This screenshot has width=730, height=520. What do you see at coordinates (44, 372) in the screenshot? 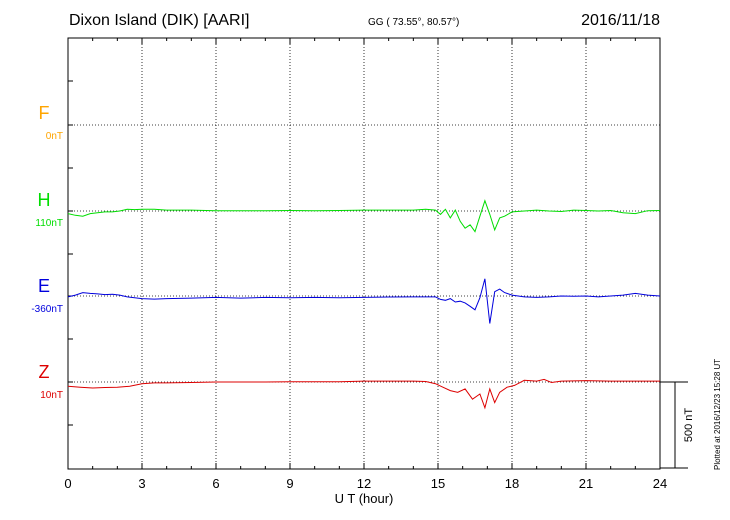
I see `series-label-z: Z` at bounding box center [44, 372].